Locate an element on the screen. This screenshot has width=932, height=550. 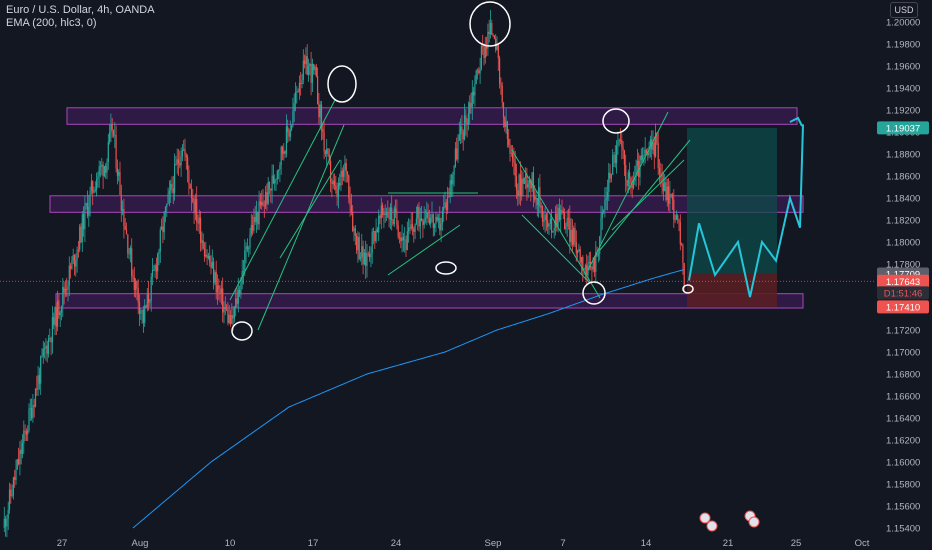
price-tick-label: 1.18200 is located at coordinates (903, 221).